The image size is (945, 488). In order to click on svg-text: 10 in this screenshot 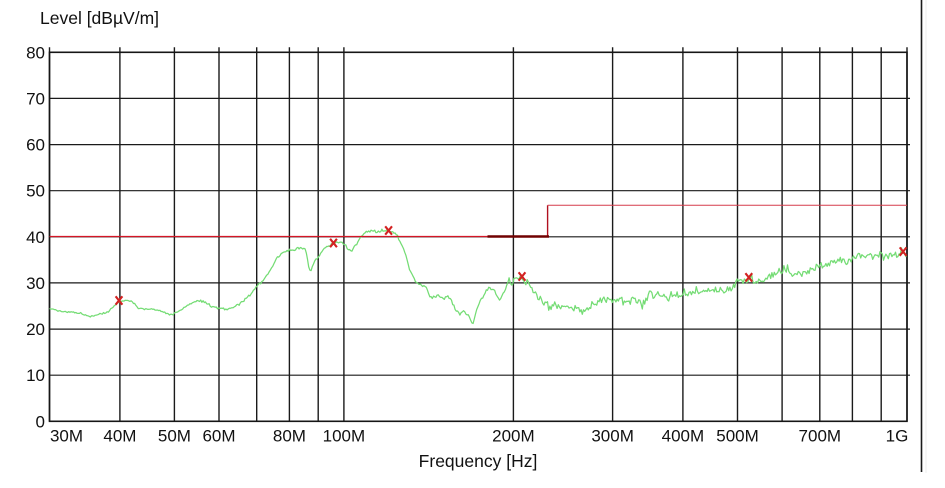, I will do `click(35, 375)`.